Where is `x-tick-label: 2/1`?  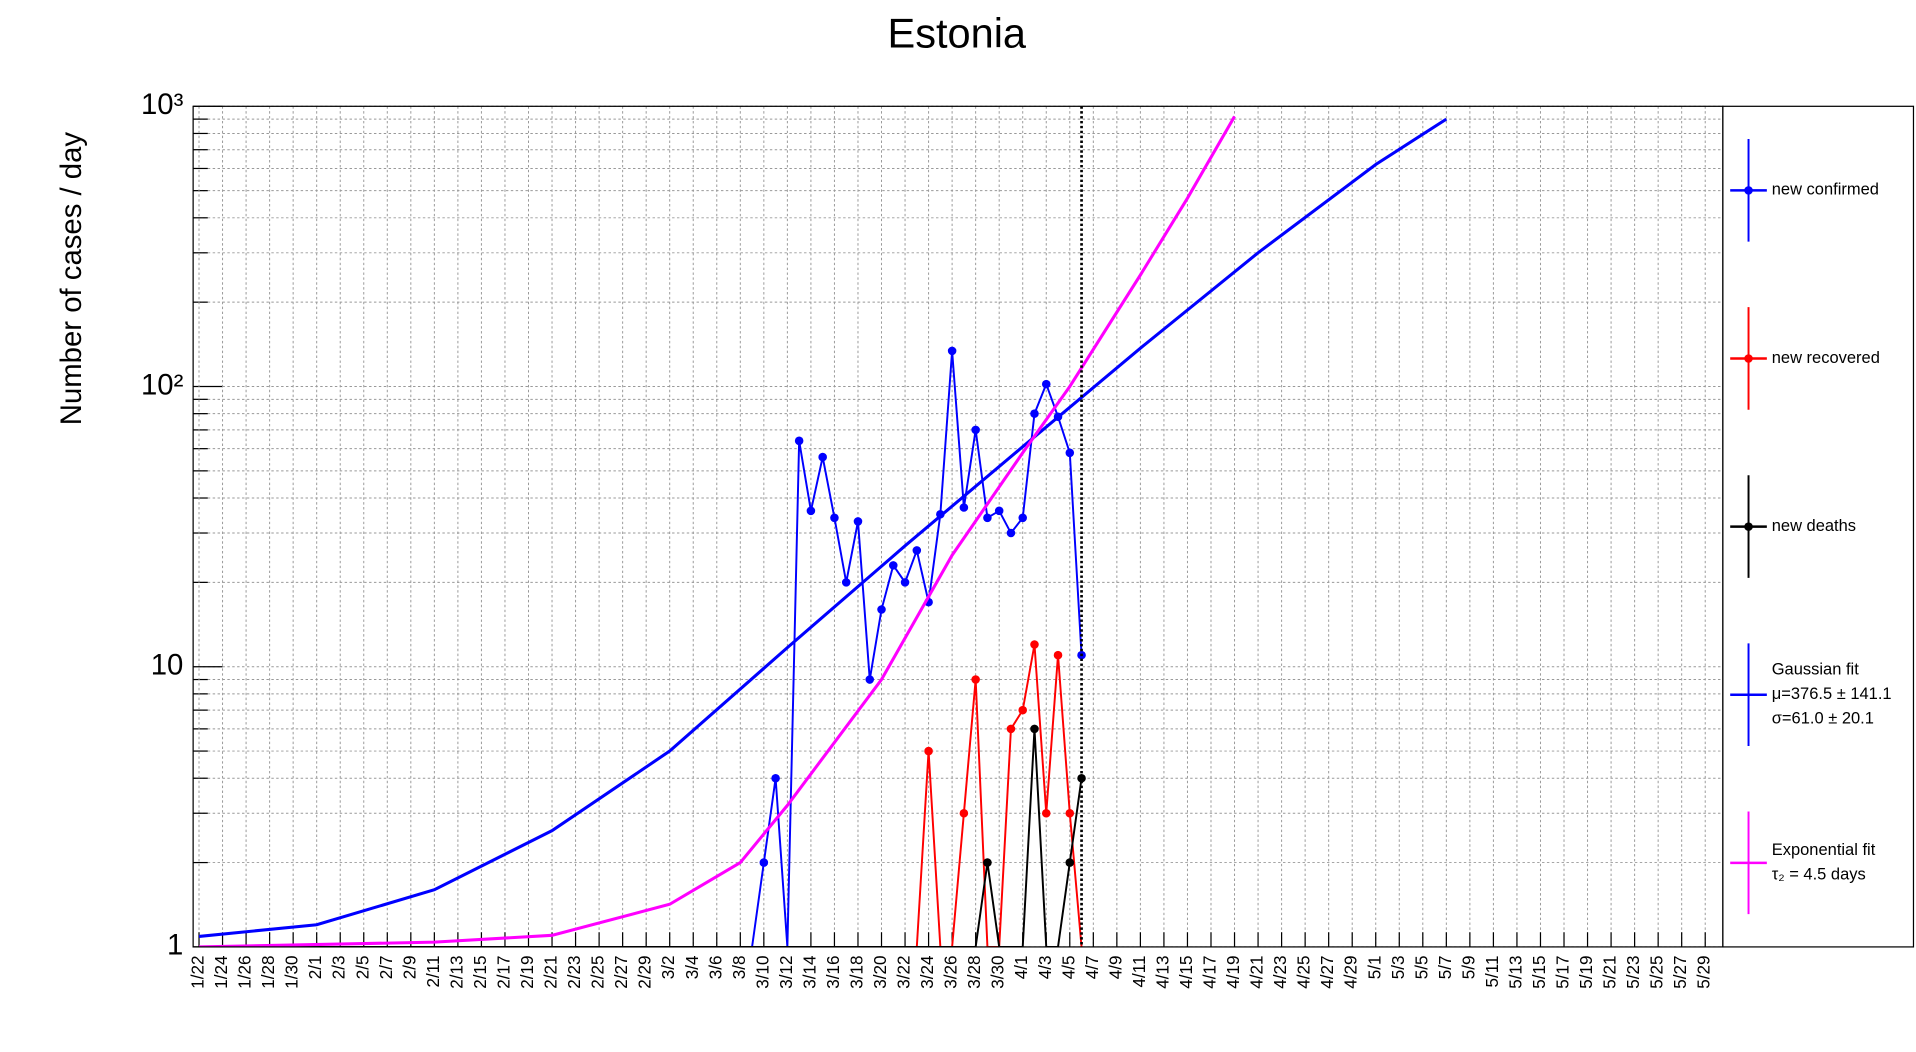 x-tick-label: 2/1 is located at coordinates (315, 967).